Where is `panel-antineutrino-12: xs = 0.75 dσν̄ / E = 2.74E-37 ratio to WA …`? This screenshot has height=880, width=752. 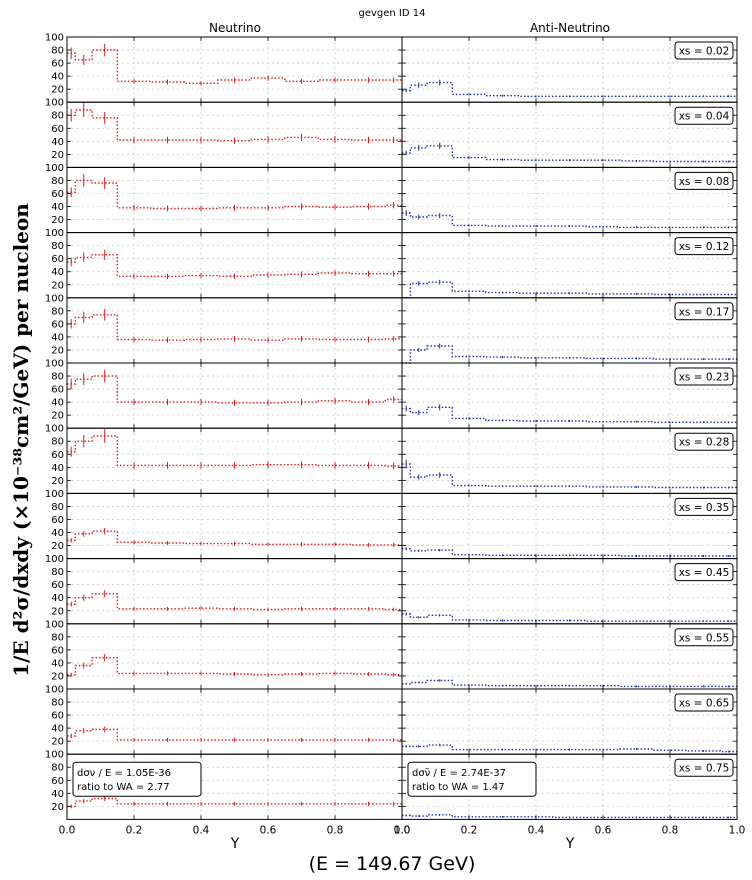 panel-antineutrino-12: xs = 0.75 dσν̄ / E = 2.74E-37 ratio to WA … is located at coordinates (570, 794).